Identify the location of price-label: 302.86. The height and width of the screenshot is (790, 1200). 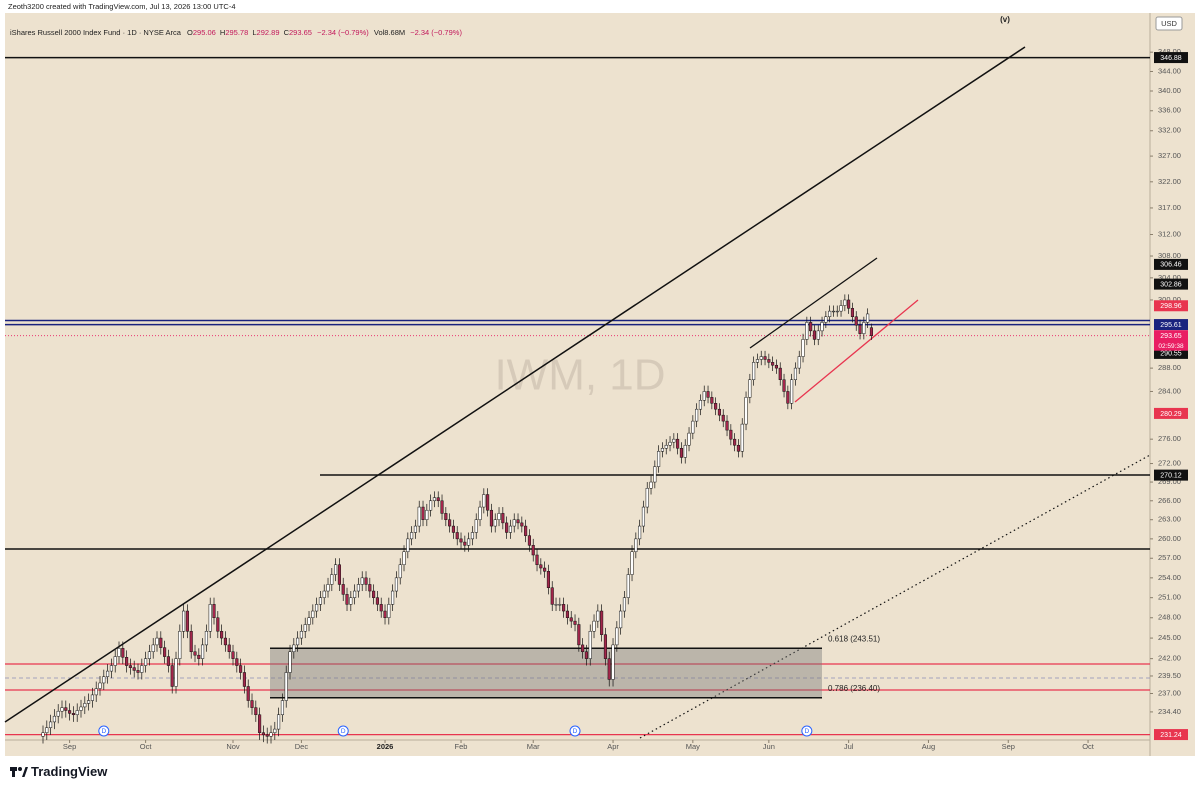
(1171, 284).